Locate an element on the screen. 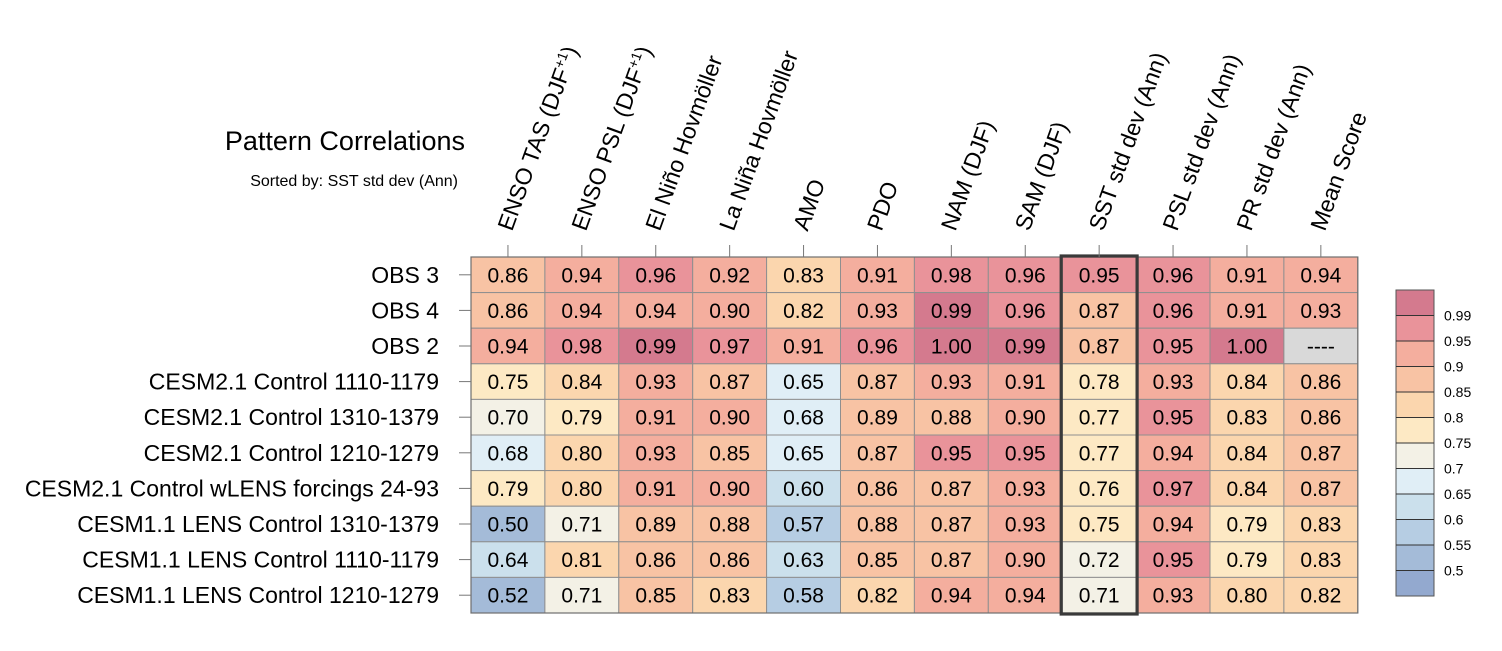 The width and height of the screenshot is (1502, 651). colorbar-label: 0.7 is located at coordinates (1454, 469).